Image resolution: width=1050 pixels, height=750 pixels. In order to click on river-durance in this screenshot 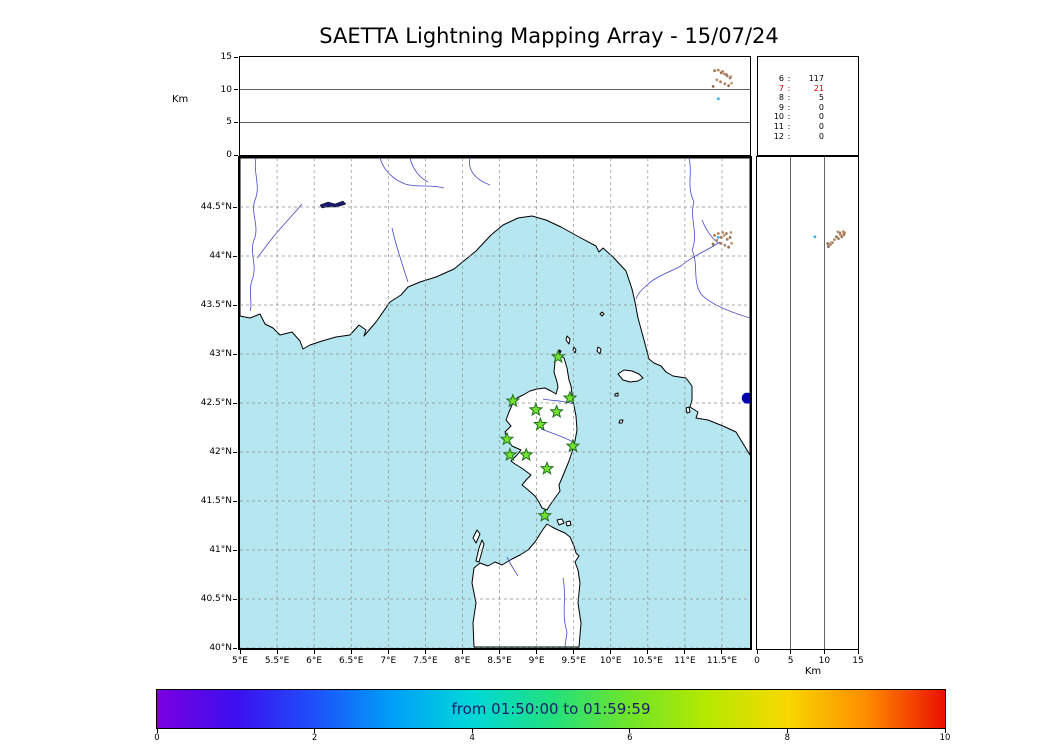, I will do `click(279, 231)`.